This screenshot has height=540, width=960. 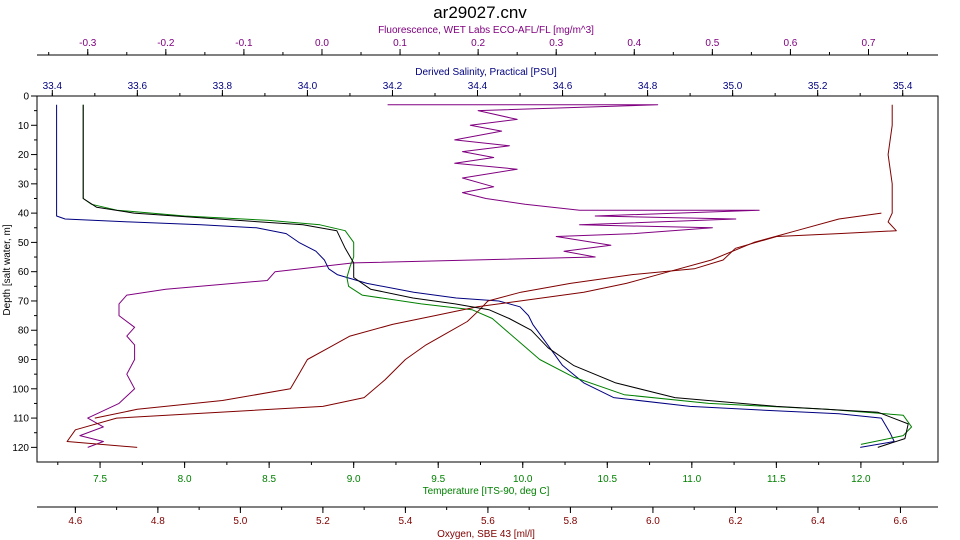 I want to click on oxygen-tick-label: 6.6, so click(x=901, y=521).